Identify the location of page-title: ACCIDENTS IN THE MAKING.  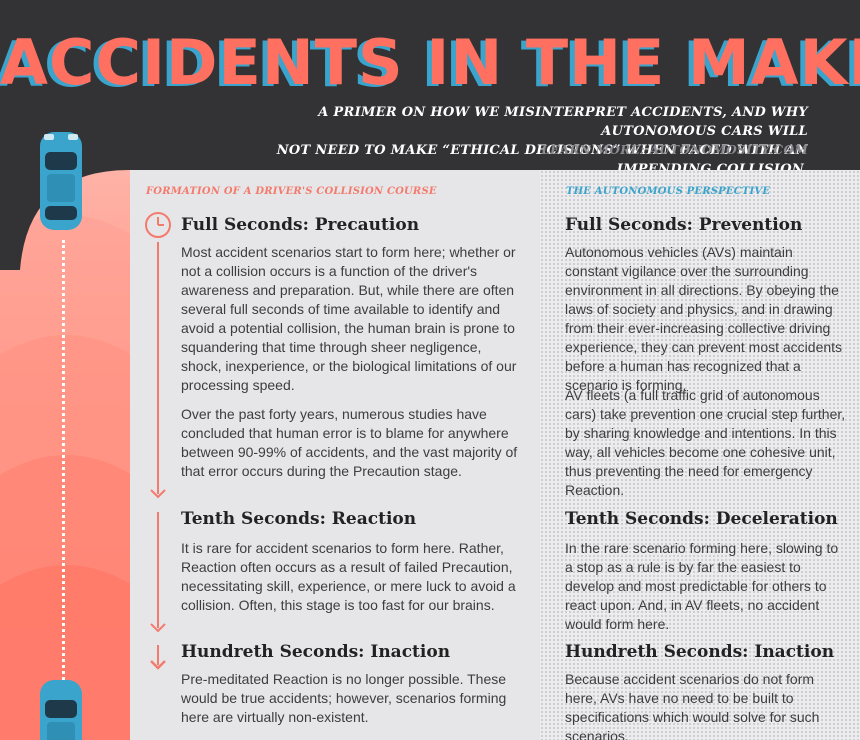
(430, 62).